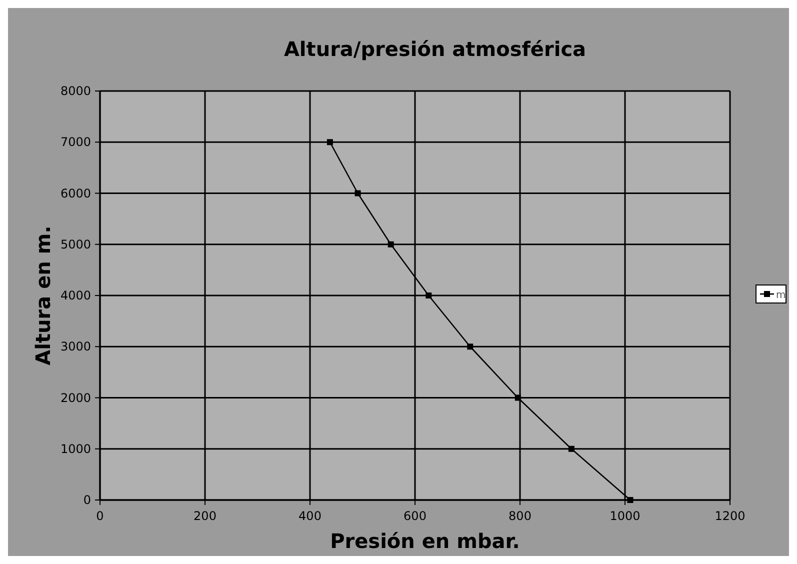 Image resolution: width=797 pixels, height=564 pixels. Describe the element at coordinates (205, 516) in the screenshot. I see `x-tick-label: 200` at that location.